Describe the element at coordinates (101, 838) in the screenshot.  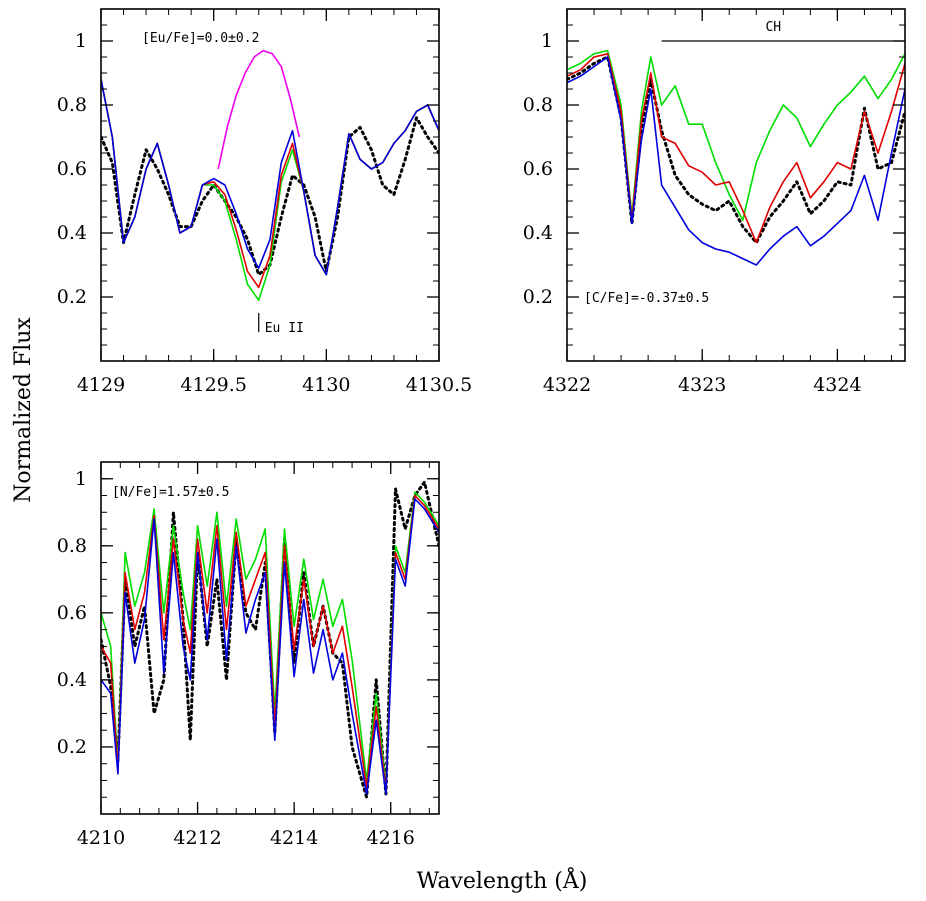
I see `x-tick-label: 4210` at that location.